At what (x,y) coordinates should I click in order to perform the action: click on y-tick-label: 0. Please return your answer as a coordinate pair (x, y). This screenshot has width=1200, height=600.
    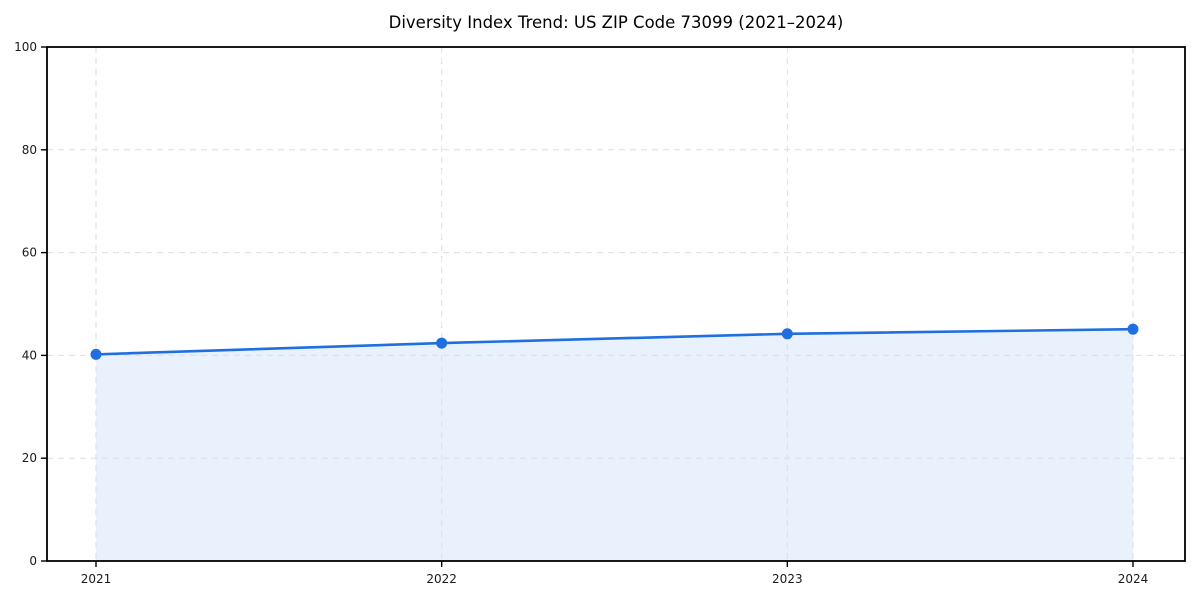
    Looking at the image, I should click on (33, 561).